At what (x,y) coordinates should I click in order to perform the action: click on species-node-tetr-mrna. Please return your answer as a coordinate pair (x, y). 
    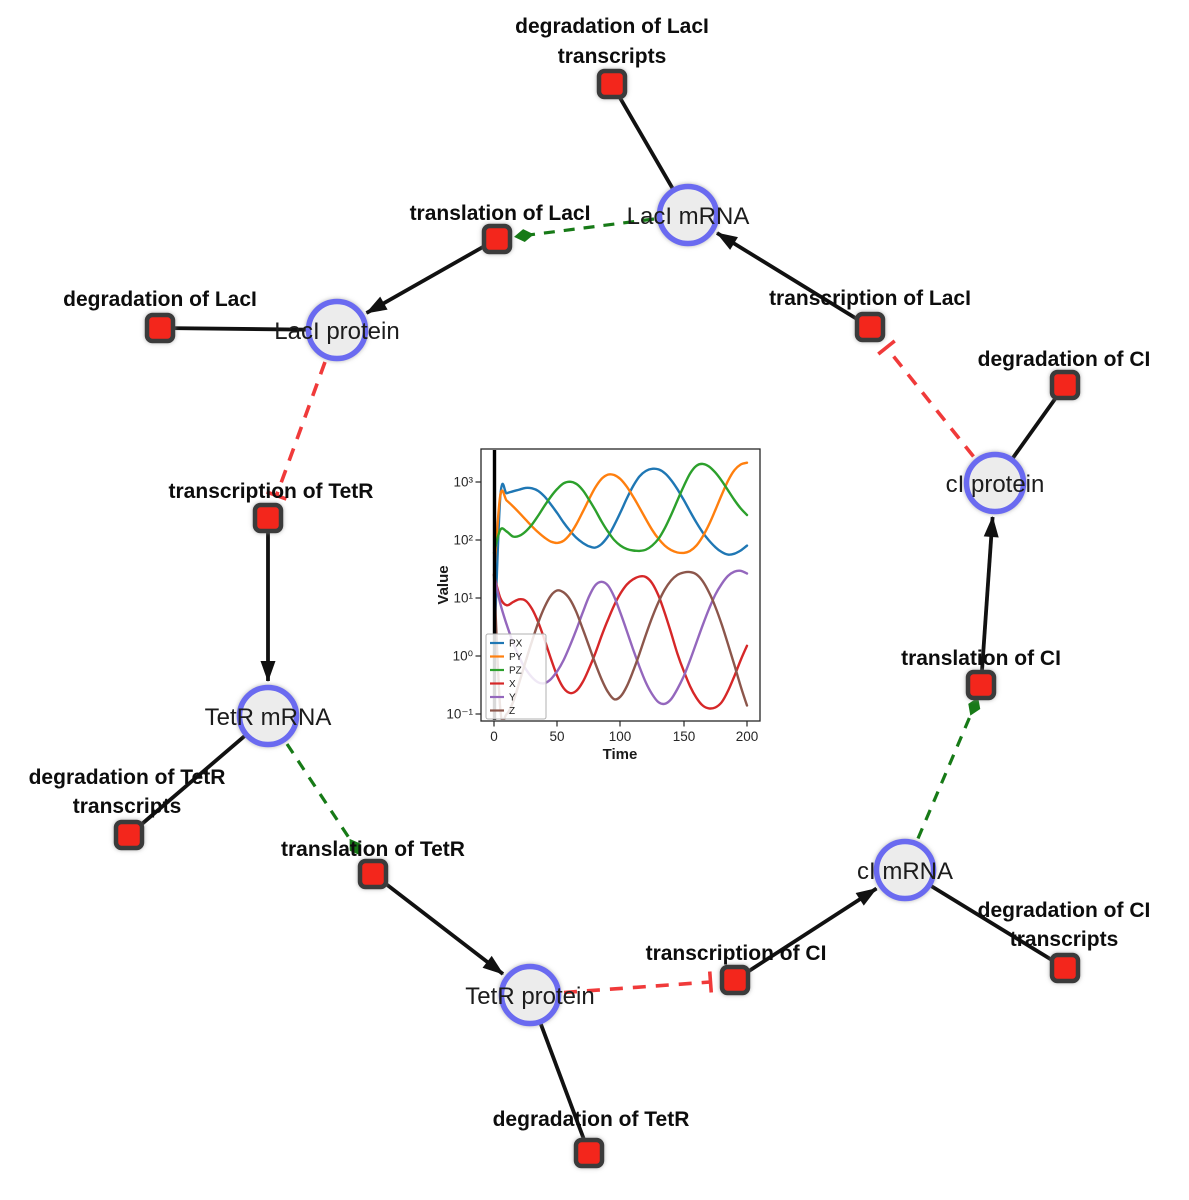
    Looking at the image, I should click on (268, 716).